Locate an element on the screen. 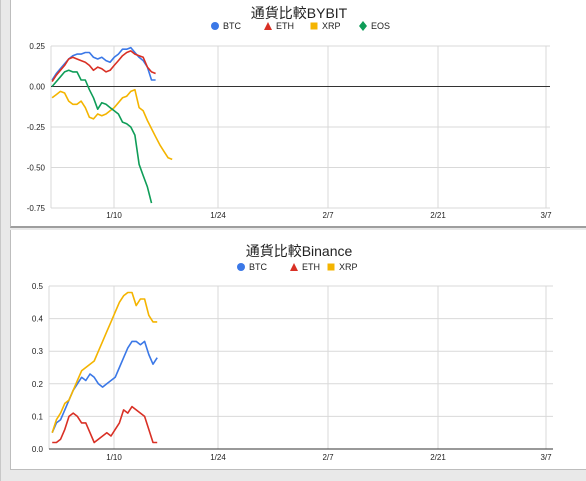  y-tick-label: 0.5 is located at coordinates (38, 286).